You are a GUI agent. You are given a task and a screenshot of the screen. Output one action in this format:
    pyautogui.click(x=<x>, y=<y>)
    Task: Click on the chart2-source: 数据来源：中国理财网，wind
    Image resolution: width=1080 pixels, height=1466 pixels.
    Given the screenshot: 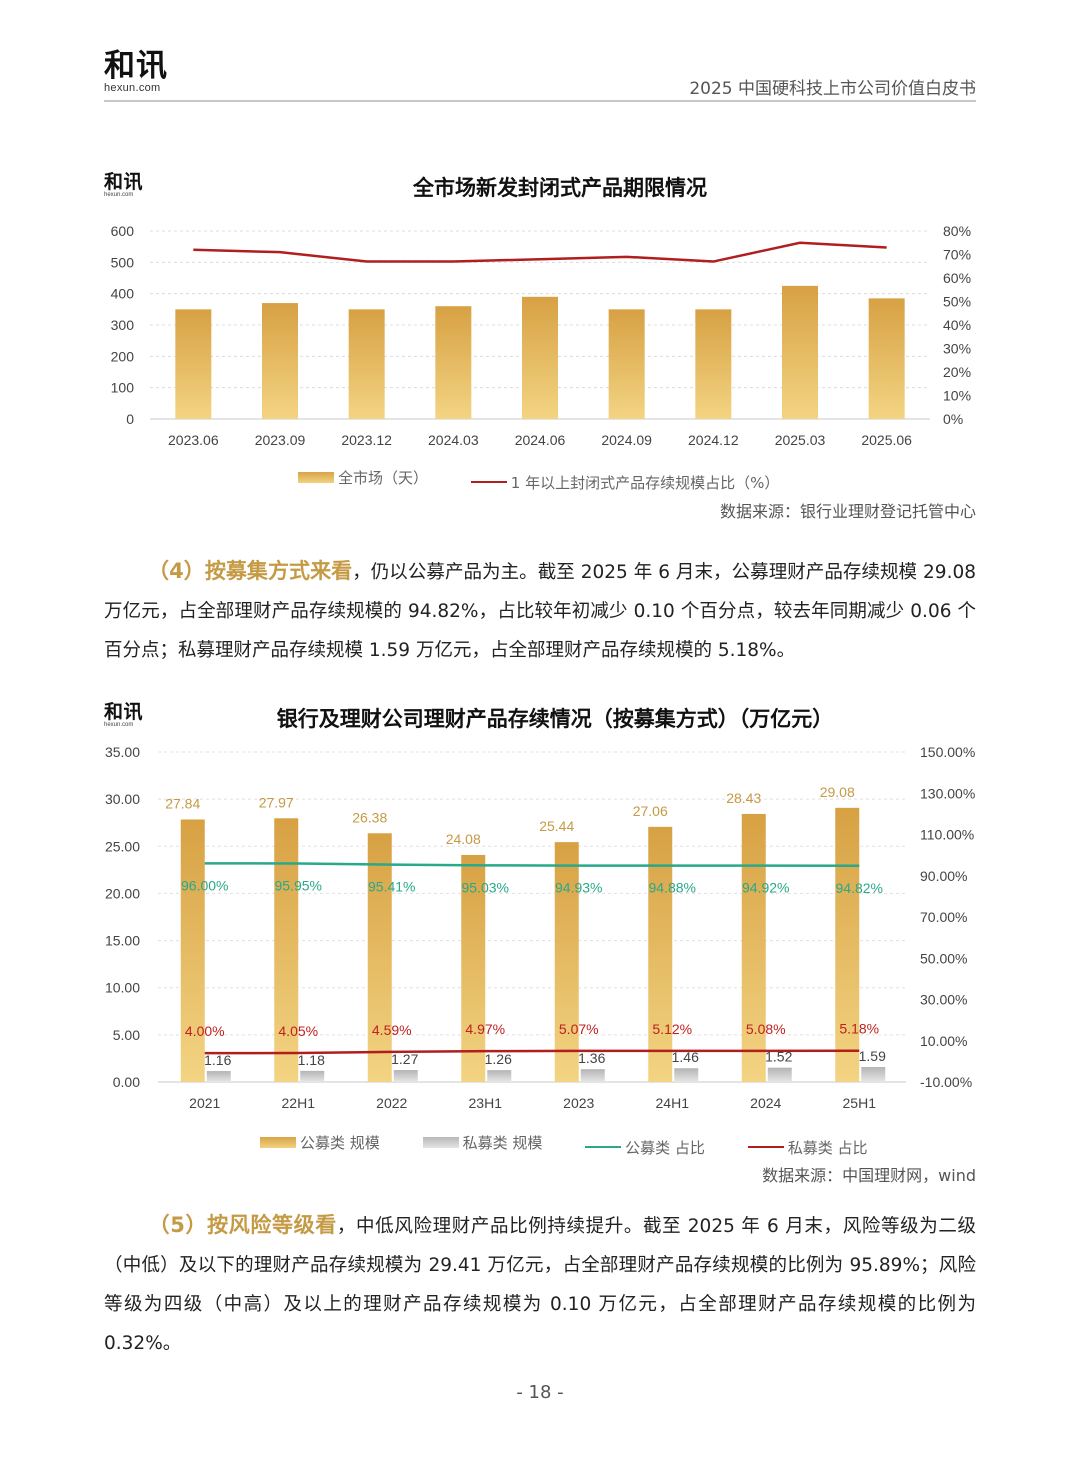 What is the action you would take?
    pyautogui.click(x=869, y=1175)
    